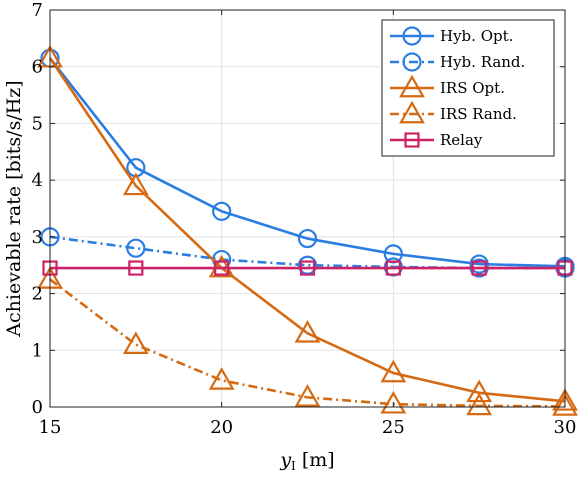 The height and width of the screenshot is (504, 580). Describe the element at coordinates (37, 180) in the screenshot. I see `y-tick-label: 4` at that location.